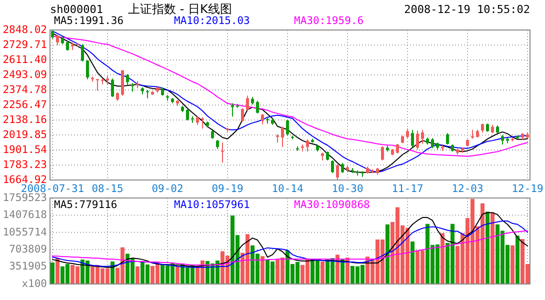 This screenshot has width=545, height=300. I want to click on text: MA5:779116, so click(86, 205).